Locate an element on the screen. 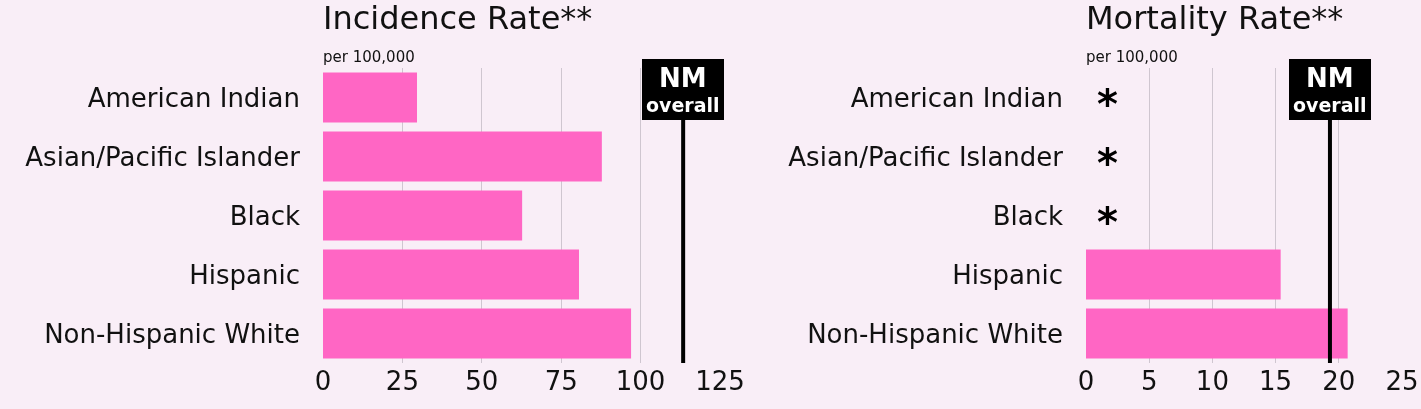  x-tick-label: 10 is located at coordinates (1212, 381).